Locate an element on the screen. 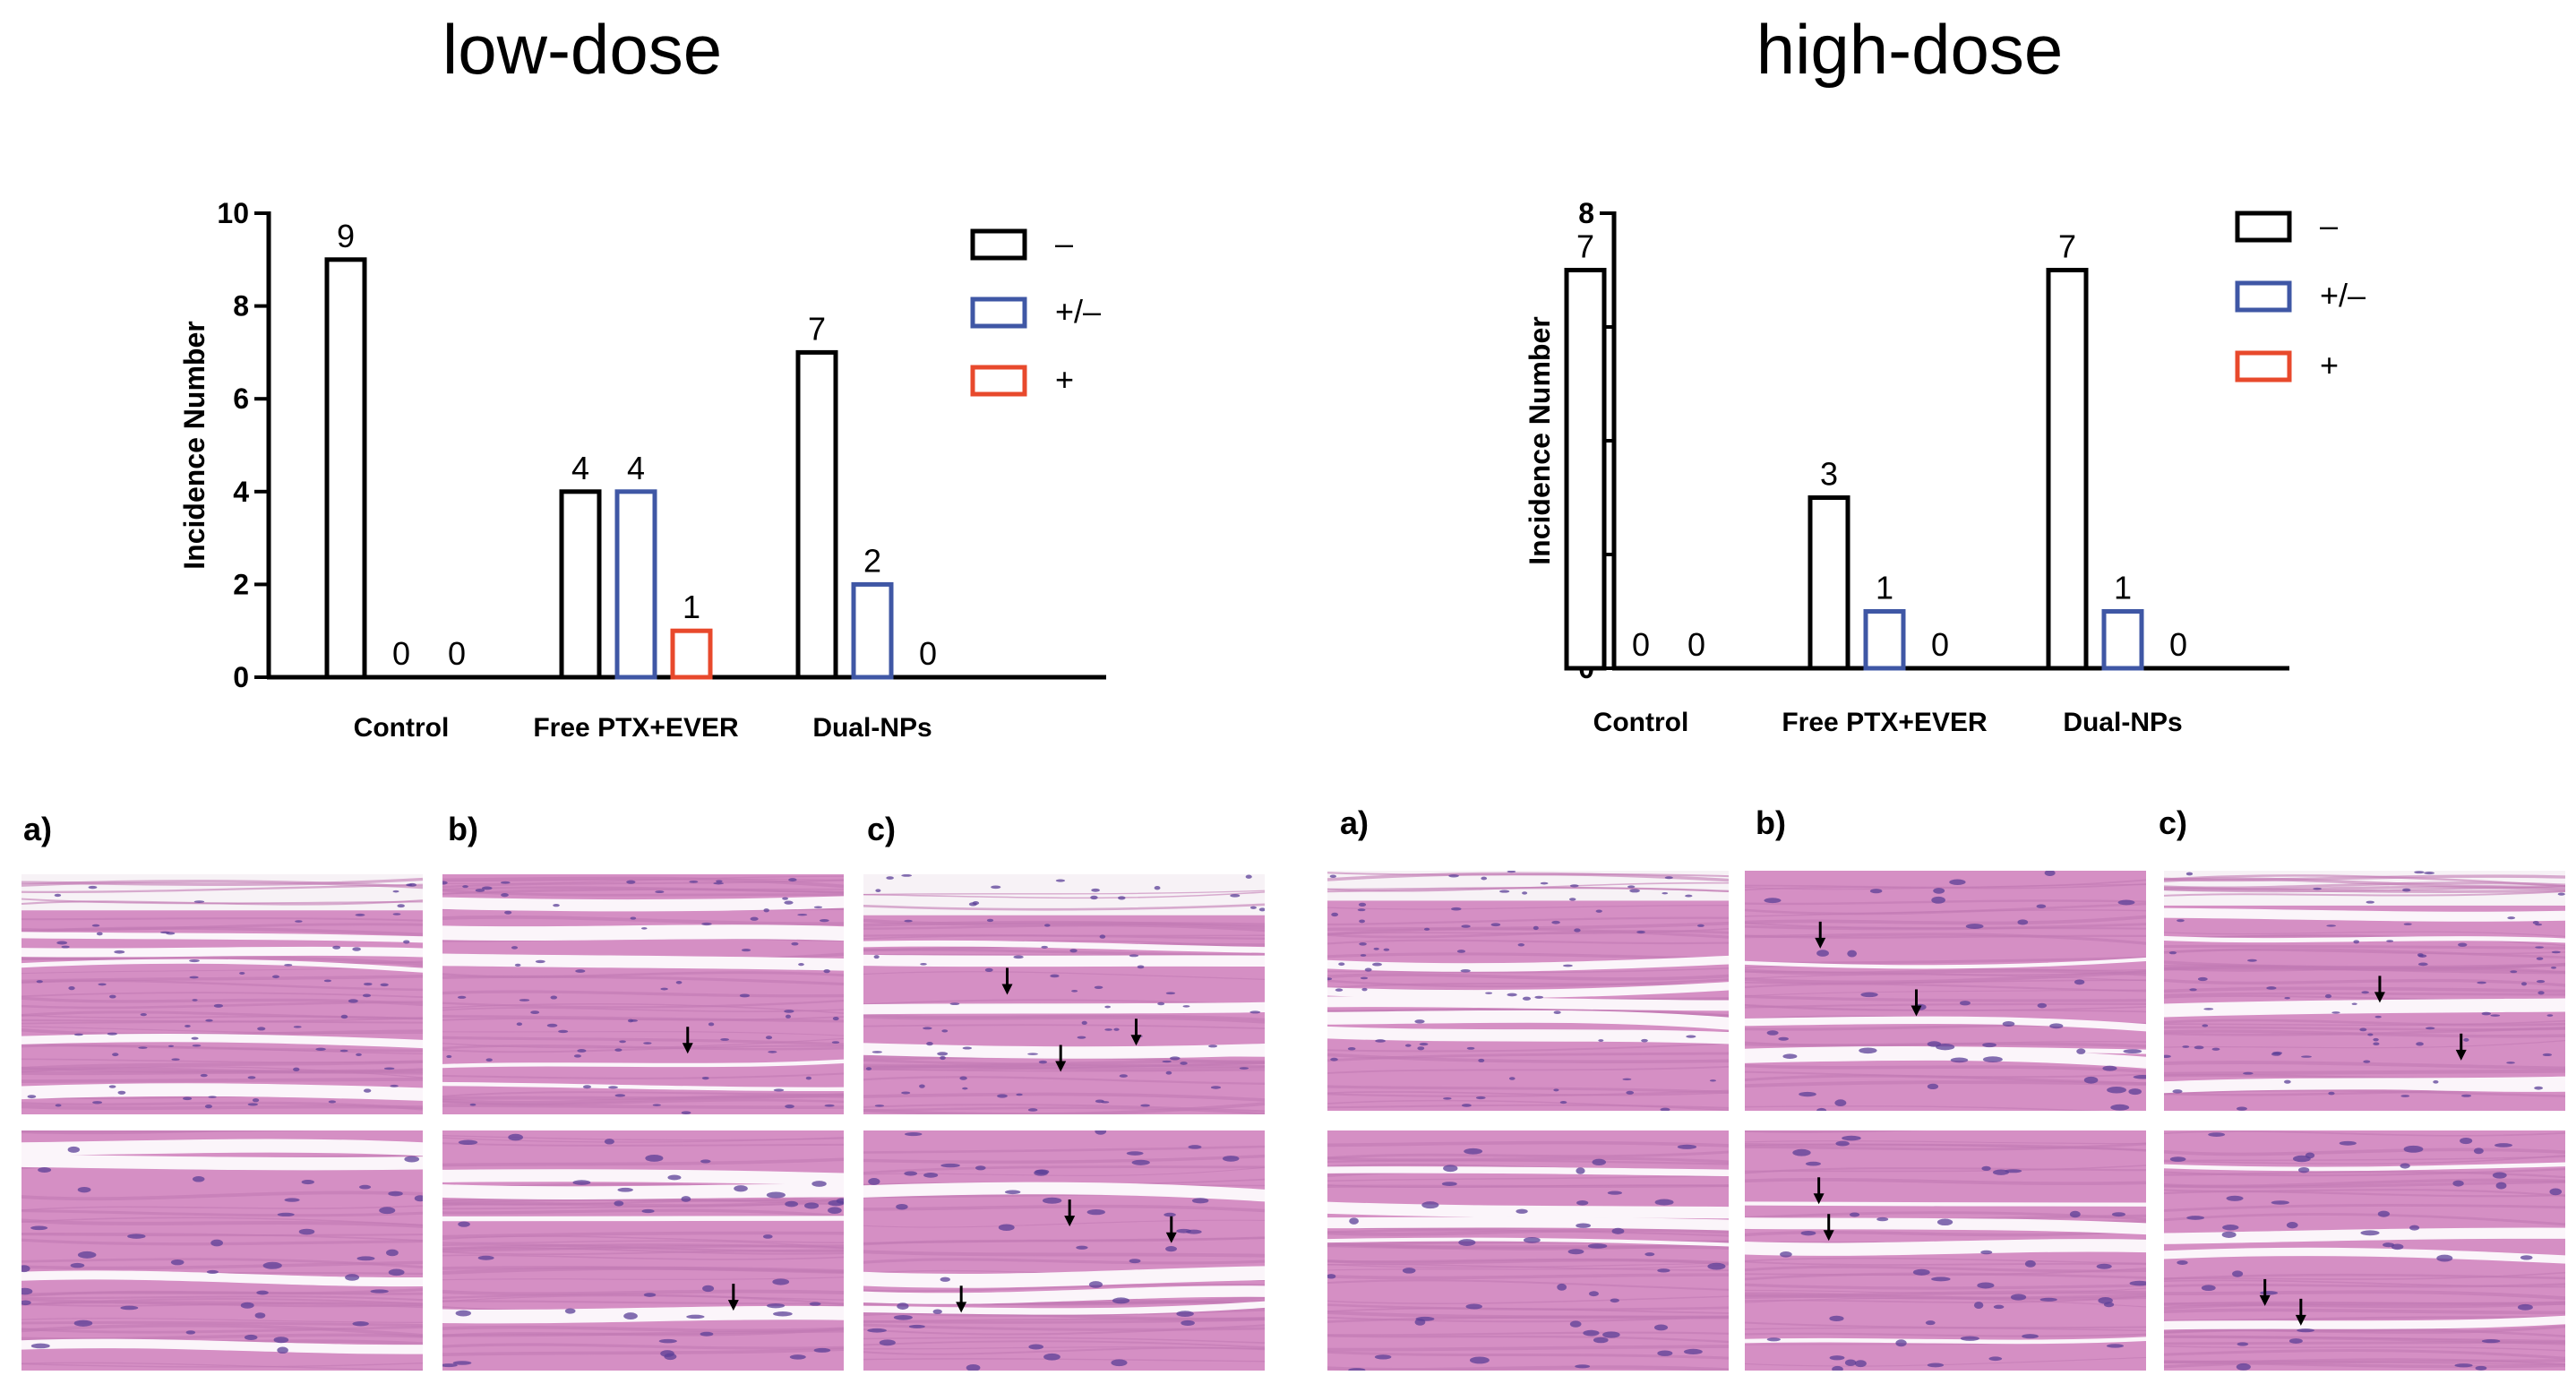 The image size is (2576, 1384). low-y-axis-label: Incidence Number is located at coordinates (194, 445).